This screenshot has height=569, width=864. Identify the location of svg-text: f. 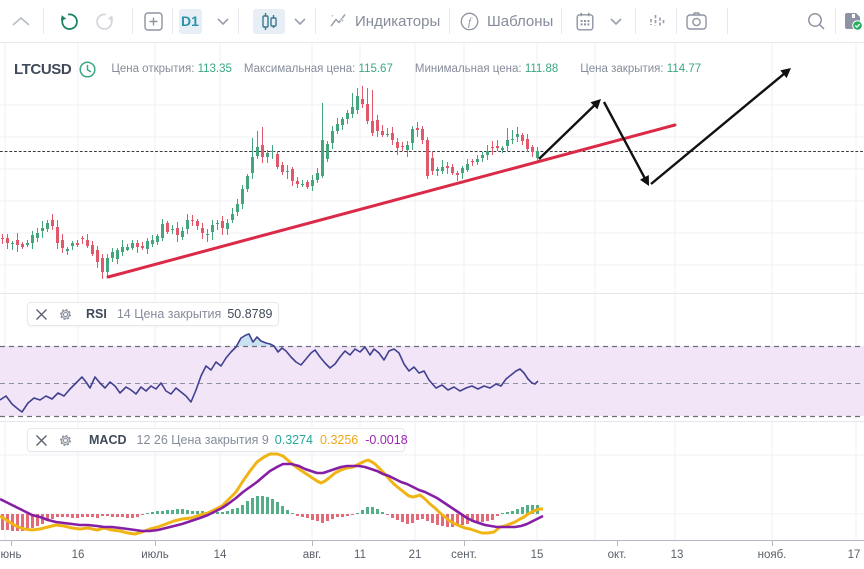
(470, 22).